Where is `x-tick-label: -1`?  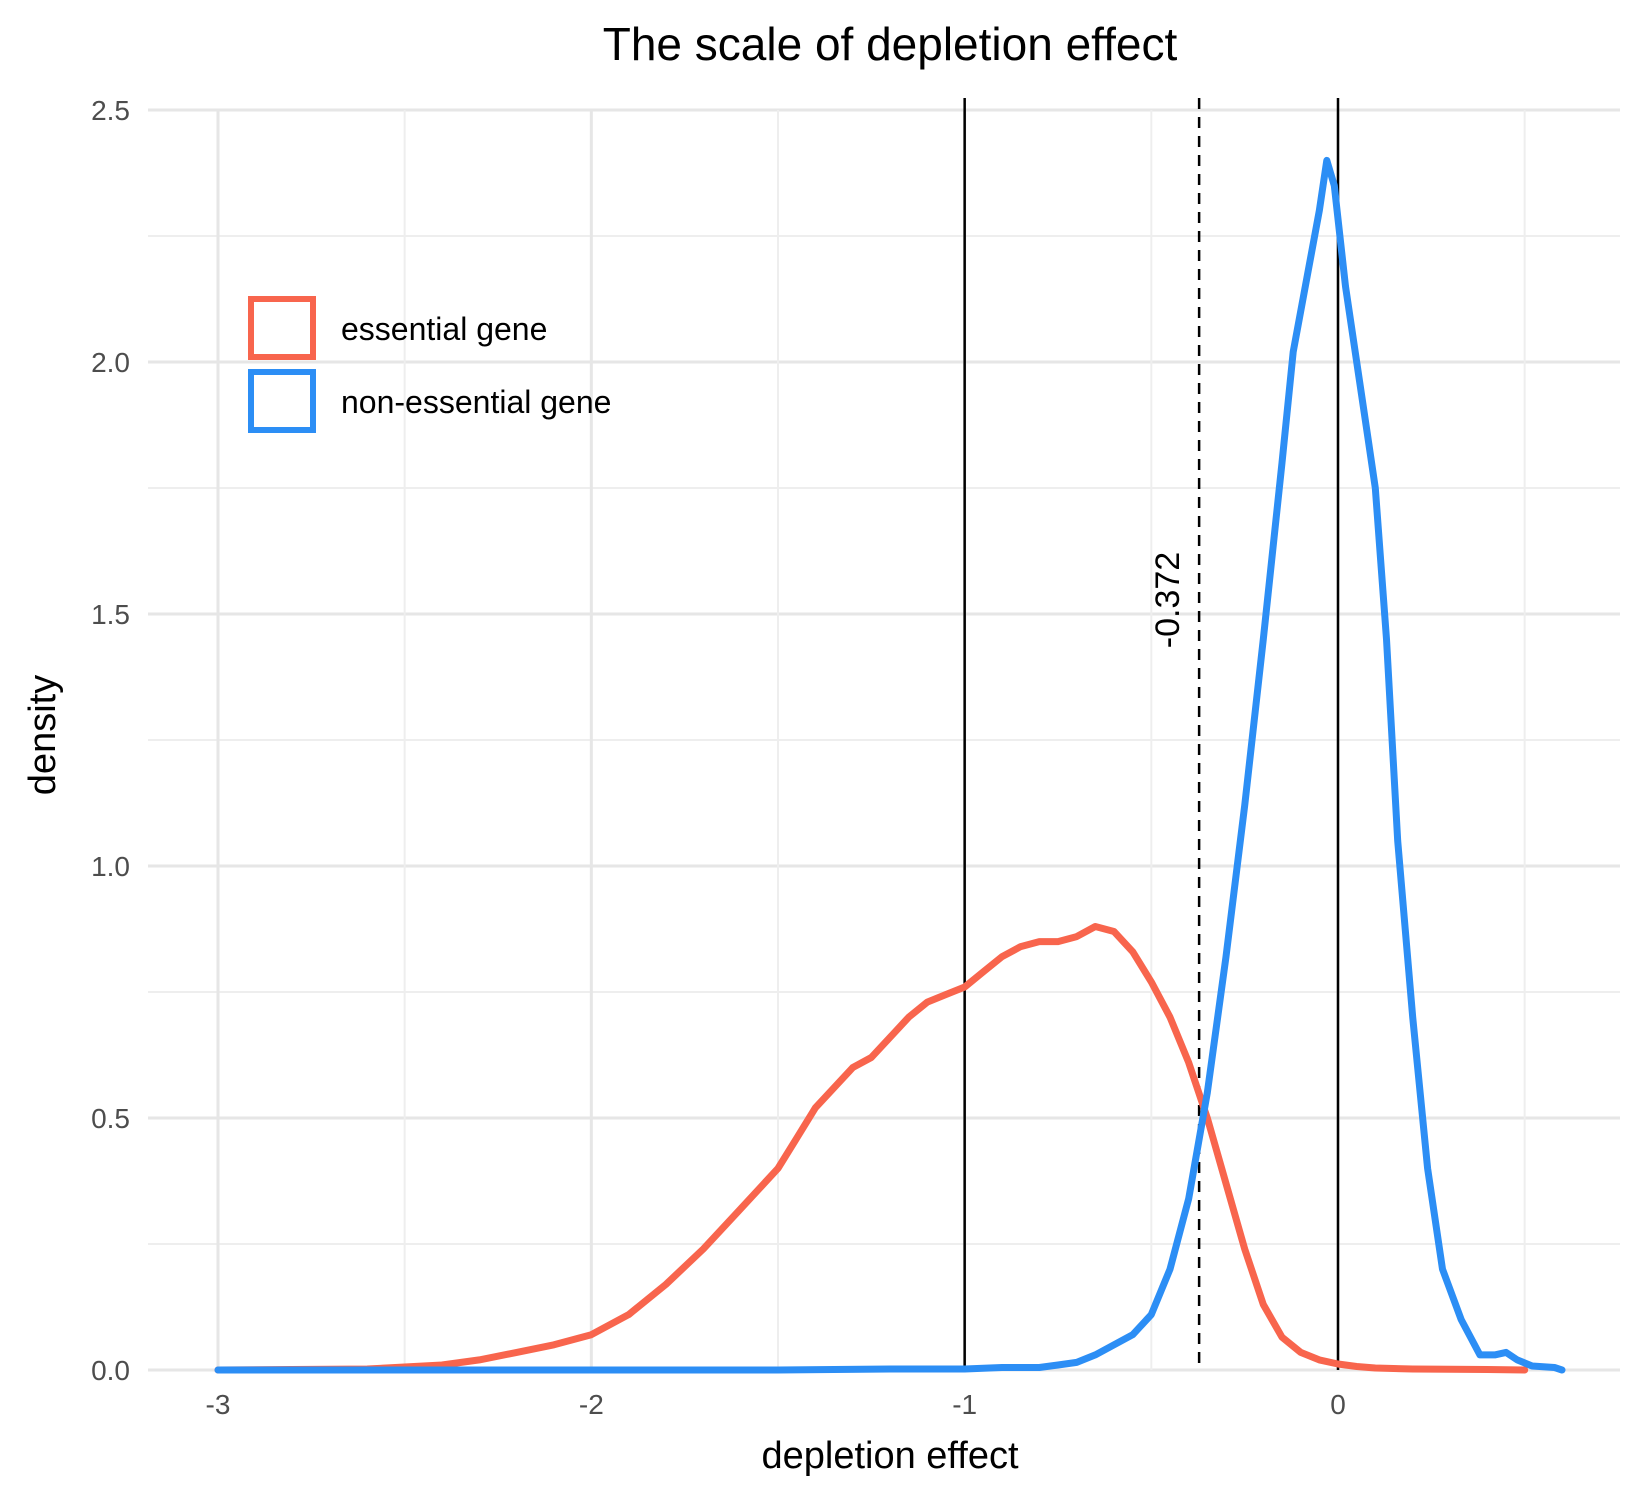 x-tick-label: -1 is located at coordinates (964, 1404).